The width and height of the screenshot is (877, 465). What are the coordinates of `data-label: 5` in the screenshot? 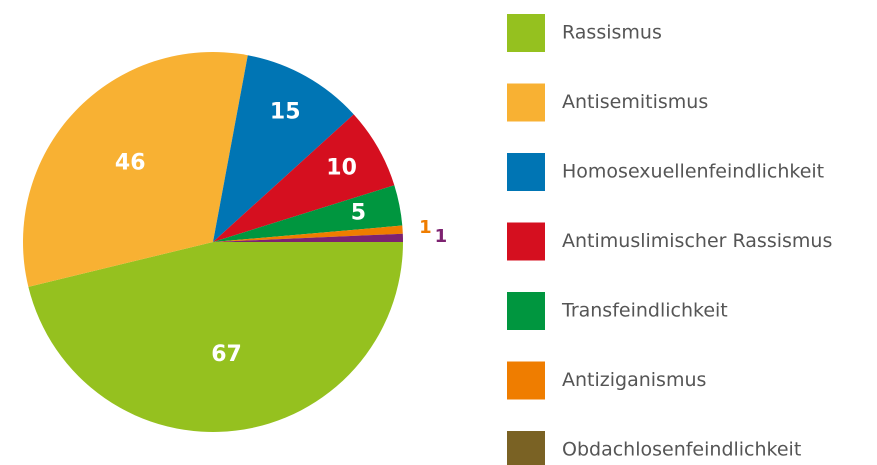 It's located at (358, 212).